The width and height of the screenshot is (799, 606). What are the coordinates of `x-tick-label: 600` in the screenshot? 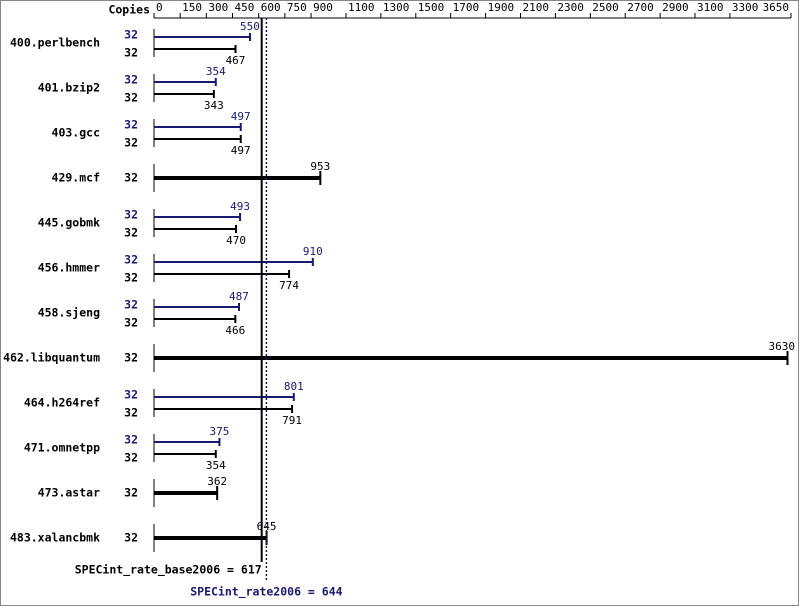 It's located at (271, 7).